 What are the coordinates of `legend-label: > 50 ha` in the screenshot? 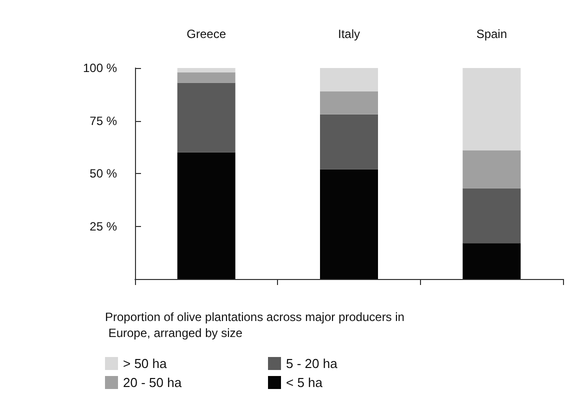 It's located at (145, 363).